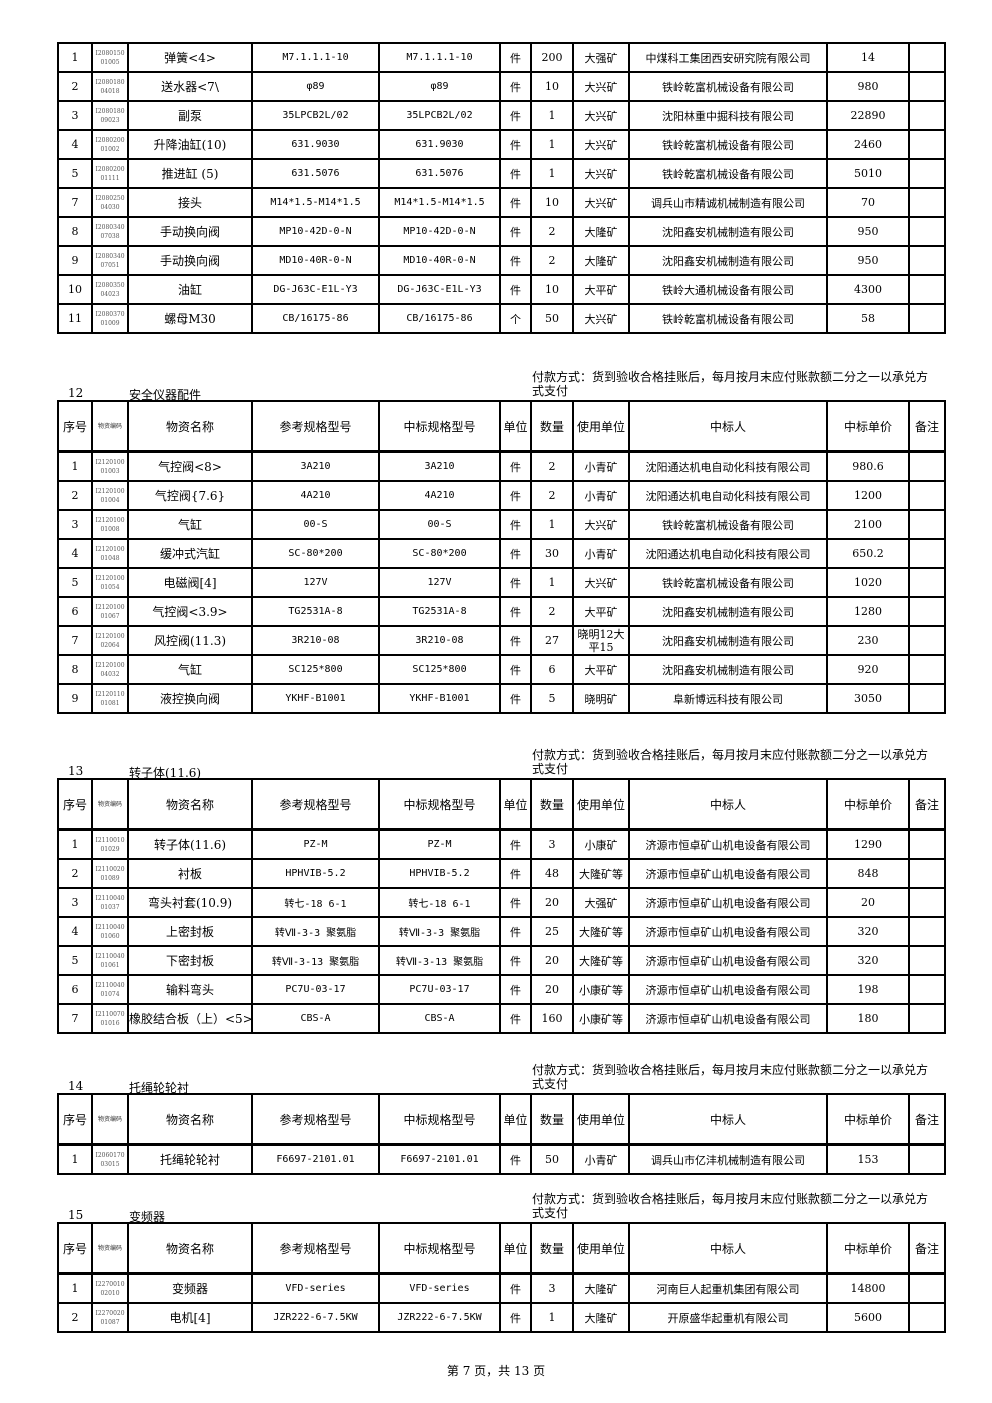  I want to click on cell-code: I2080340 07038, so click(110, 231).